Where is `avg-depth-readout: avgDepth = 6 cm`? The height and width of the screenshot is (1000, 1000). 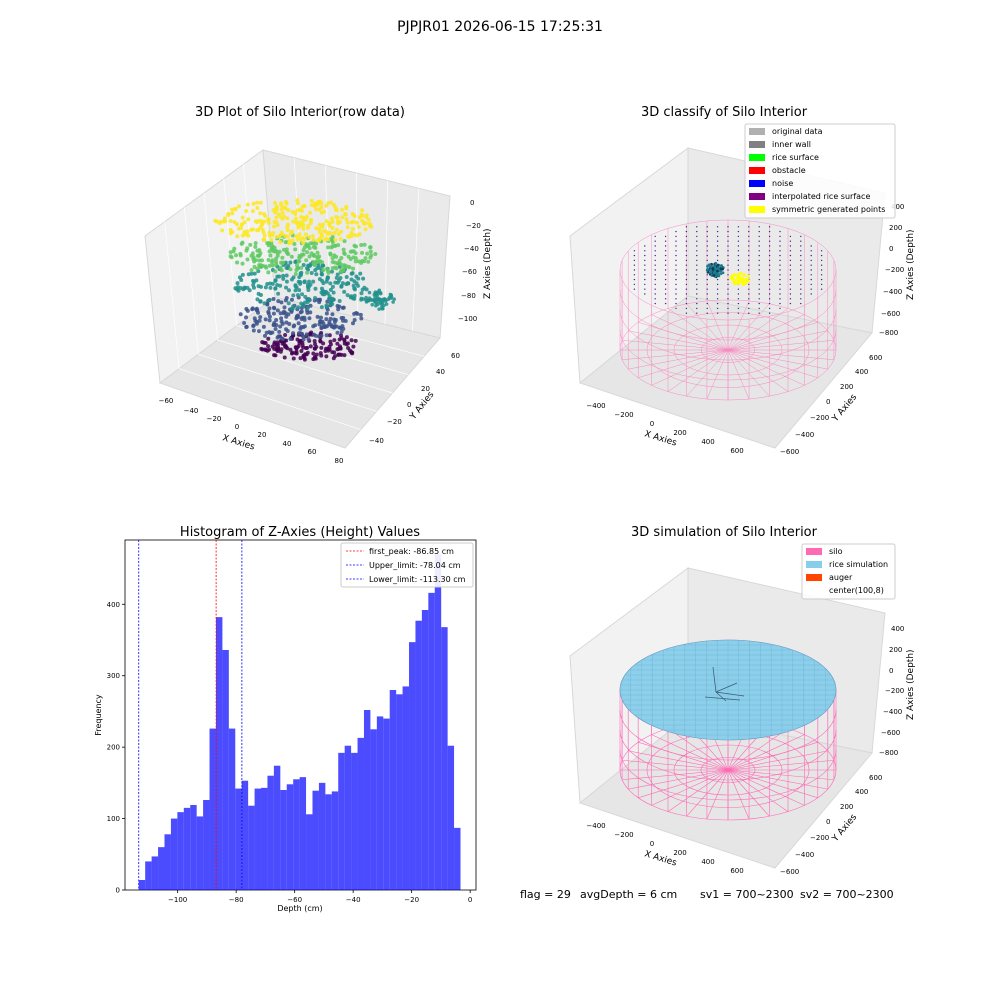
avg-depth-readout: avgDepth = 6 cm is located at coordinates (629, 894).